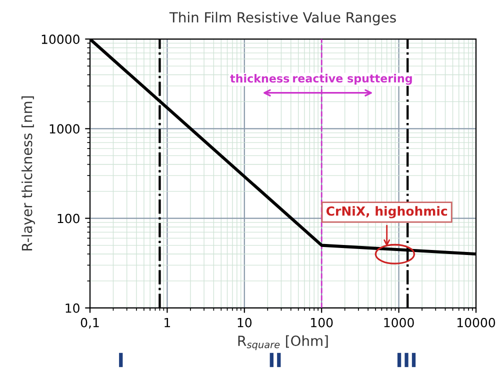 This screenshot has width=500, height=383. I want to click on chart-title: Thin Film Resistive Value Ranges, so click(282, 19).